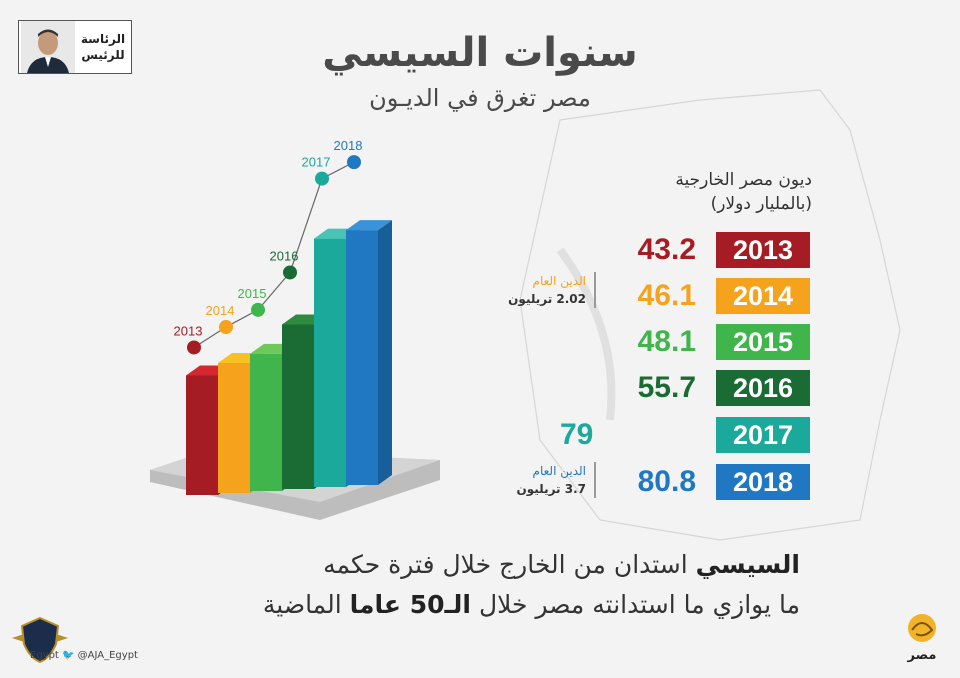 Image resolution: width=960 pixels, height=678 pixels. What do you see at coordinates (541, 290) in the screenshot?
I see `public-debt-note-2014: الدين العام 2.02 تريليون` at bounding box center [541, 290].